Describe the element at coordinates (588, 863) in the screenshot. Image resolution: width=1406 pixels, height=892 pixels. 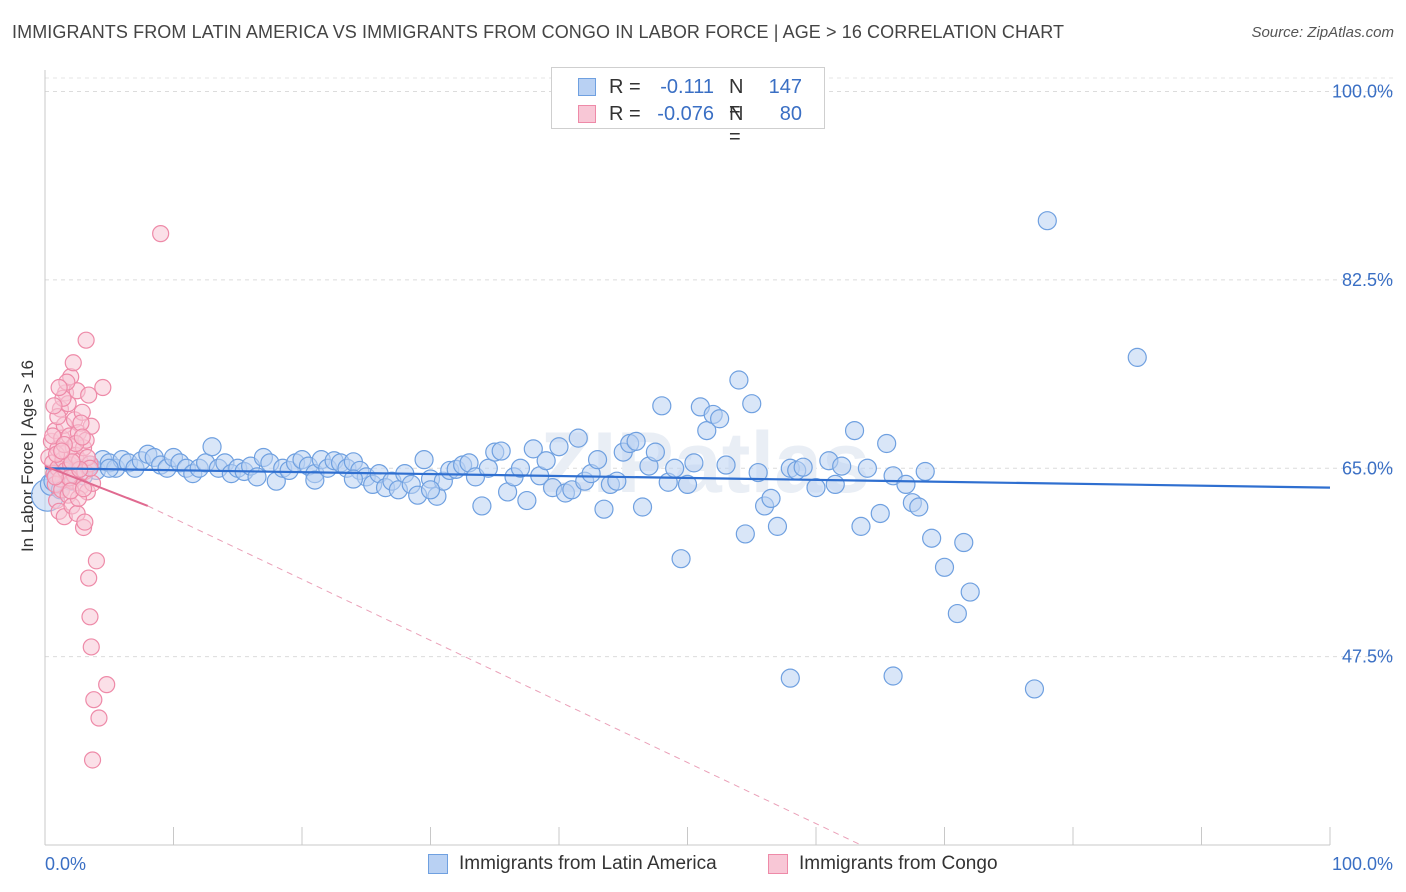
I see `legend-label: Immigrants from Latin America` at that location.